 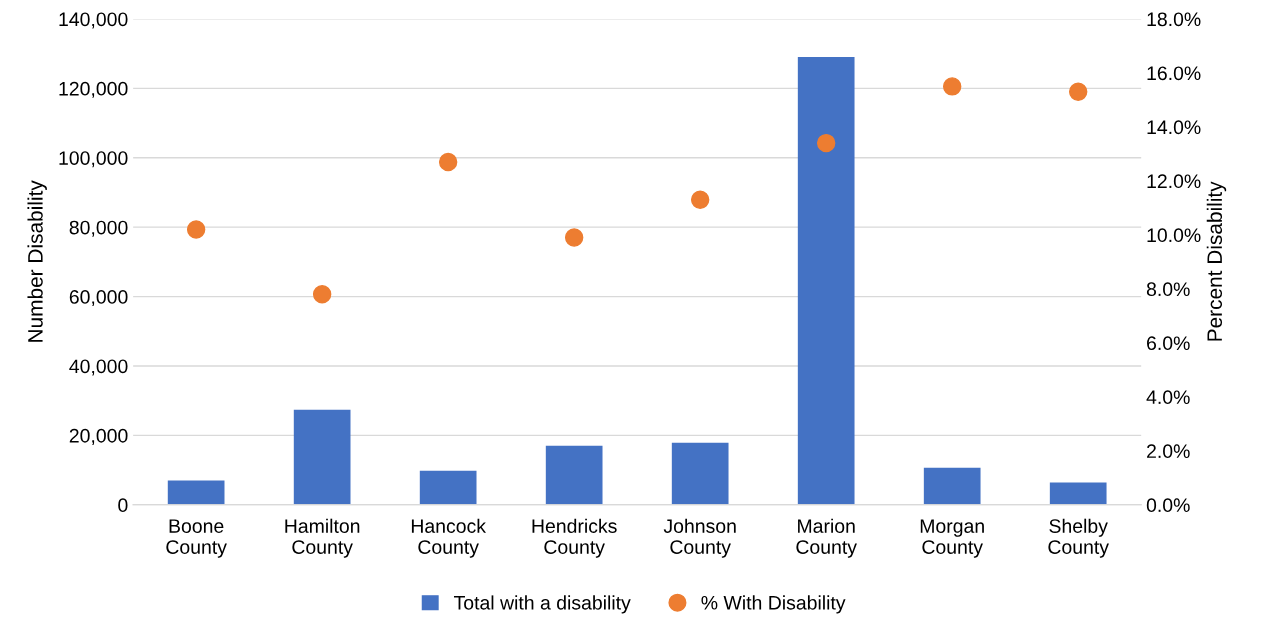 I want to click on y-tick-label: 80,000, so click(x=98, y=228).